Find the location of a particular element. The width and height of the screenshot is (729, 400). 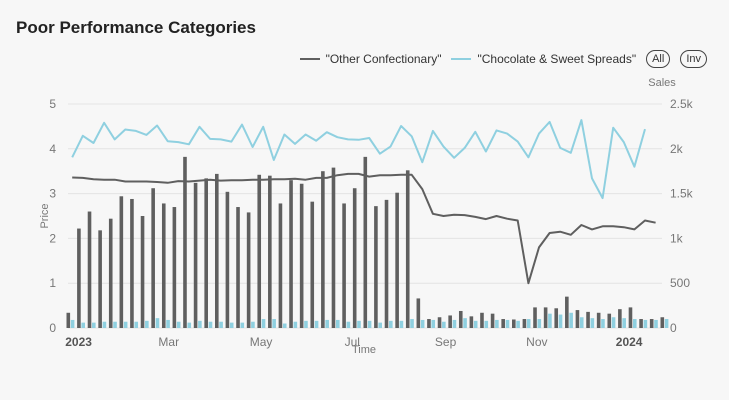

legend-label-choc: "Chocolate & Sweet Spreads" is located at coordinates (557, 59).